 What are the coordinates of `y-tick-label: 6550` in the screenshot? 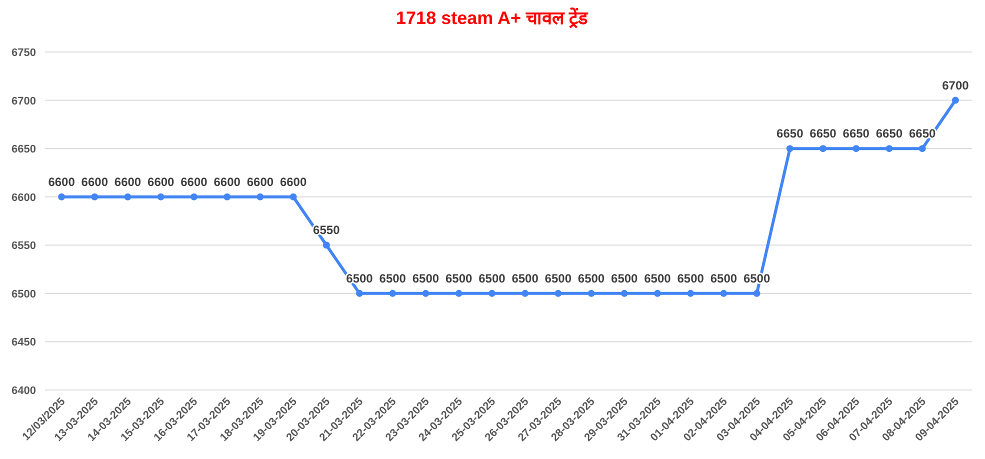 It's located at (24, 246).